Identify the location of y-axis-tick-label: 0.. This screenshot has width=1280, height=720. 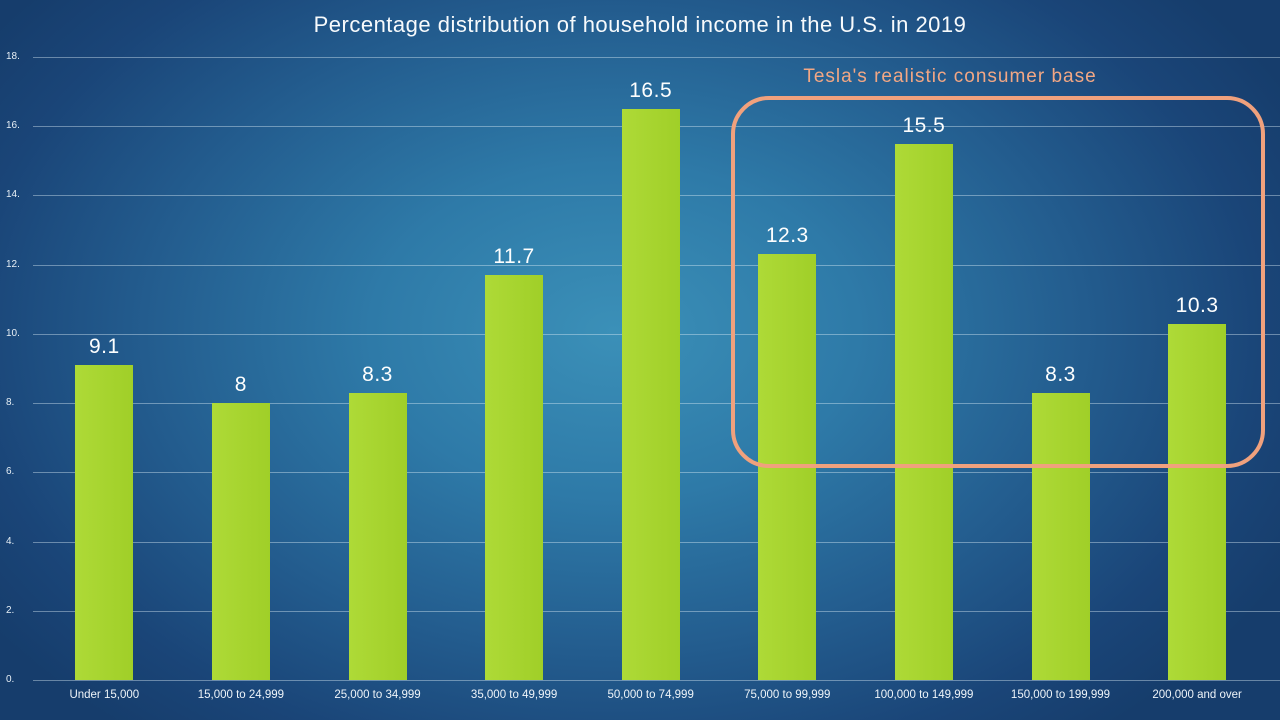
(10, 679).